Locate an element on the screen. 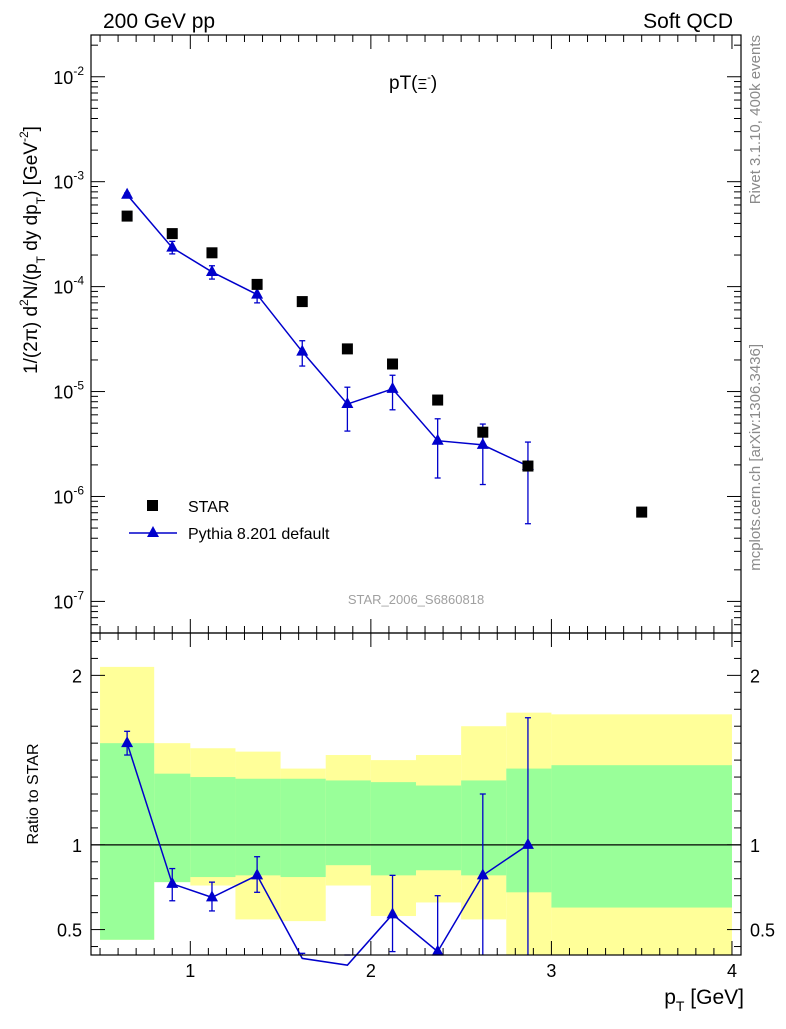 This screenshot has height=1029, width=786. legend-label-star: STAR is located at coordinates (208, 507).